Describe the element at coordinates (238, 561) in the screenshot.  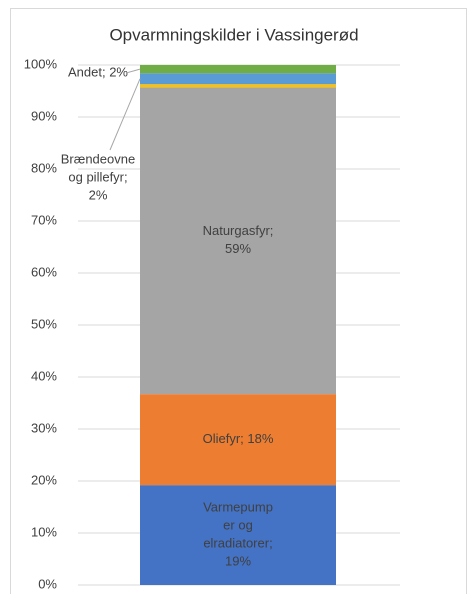
I see `data-label: 19%` at that location.